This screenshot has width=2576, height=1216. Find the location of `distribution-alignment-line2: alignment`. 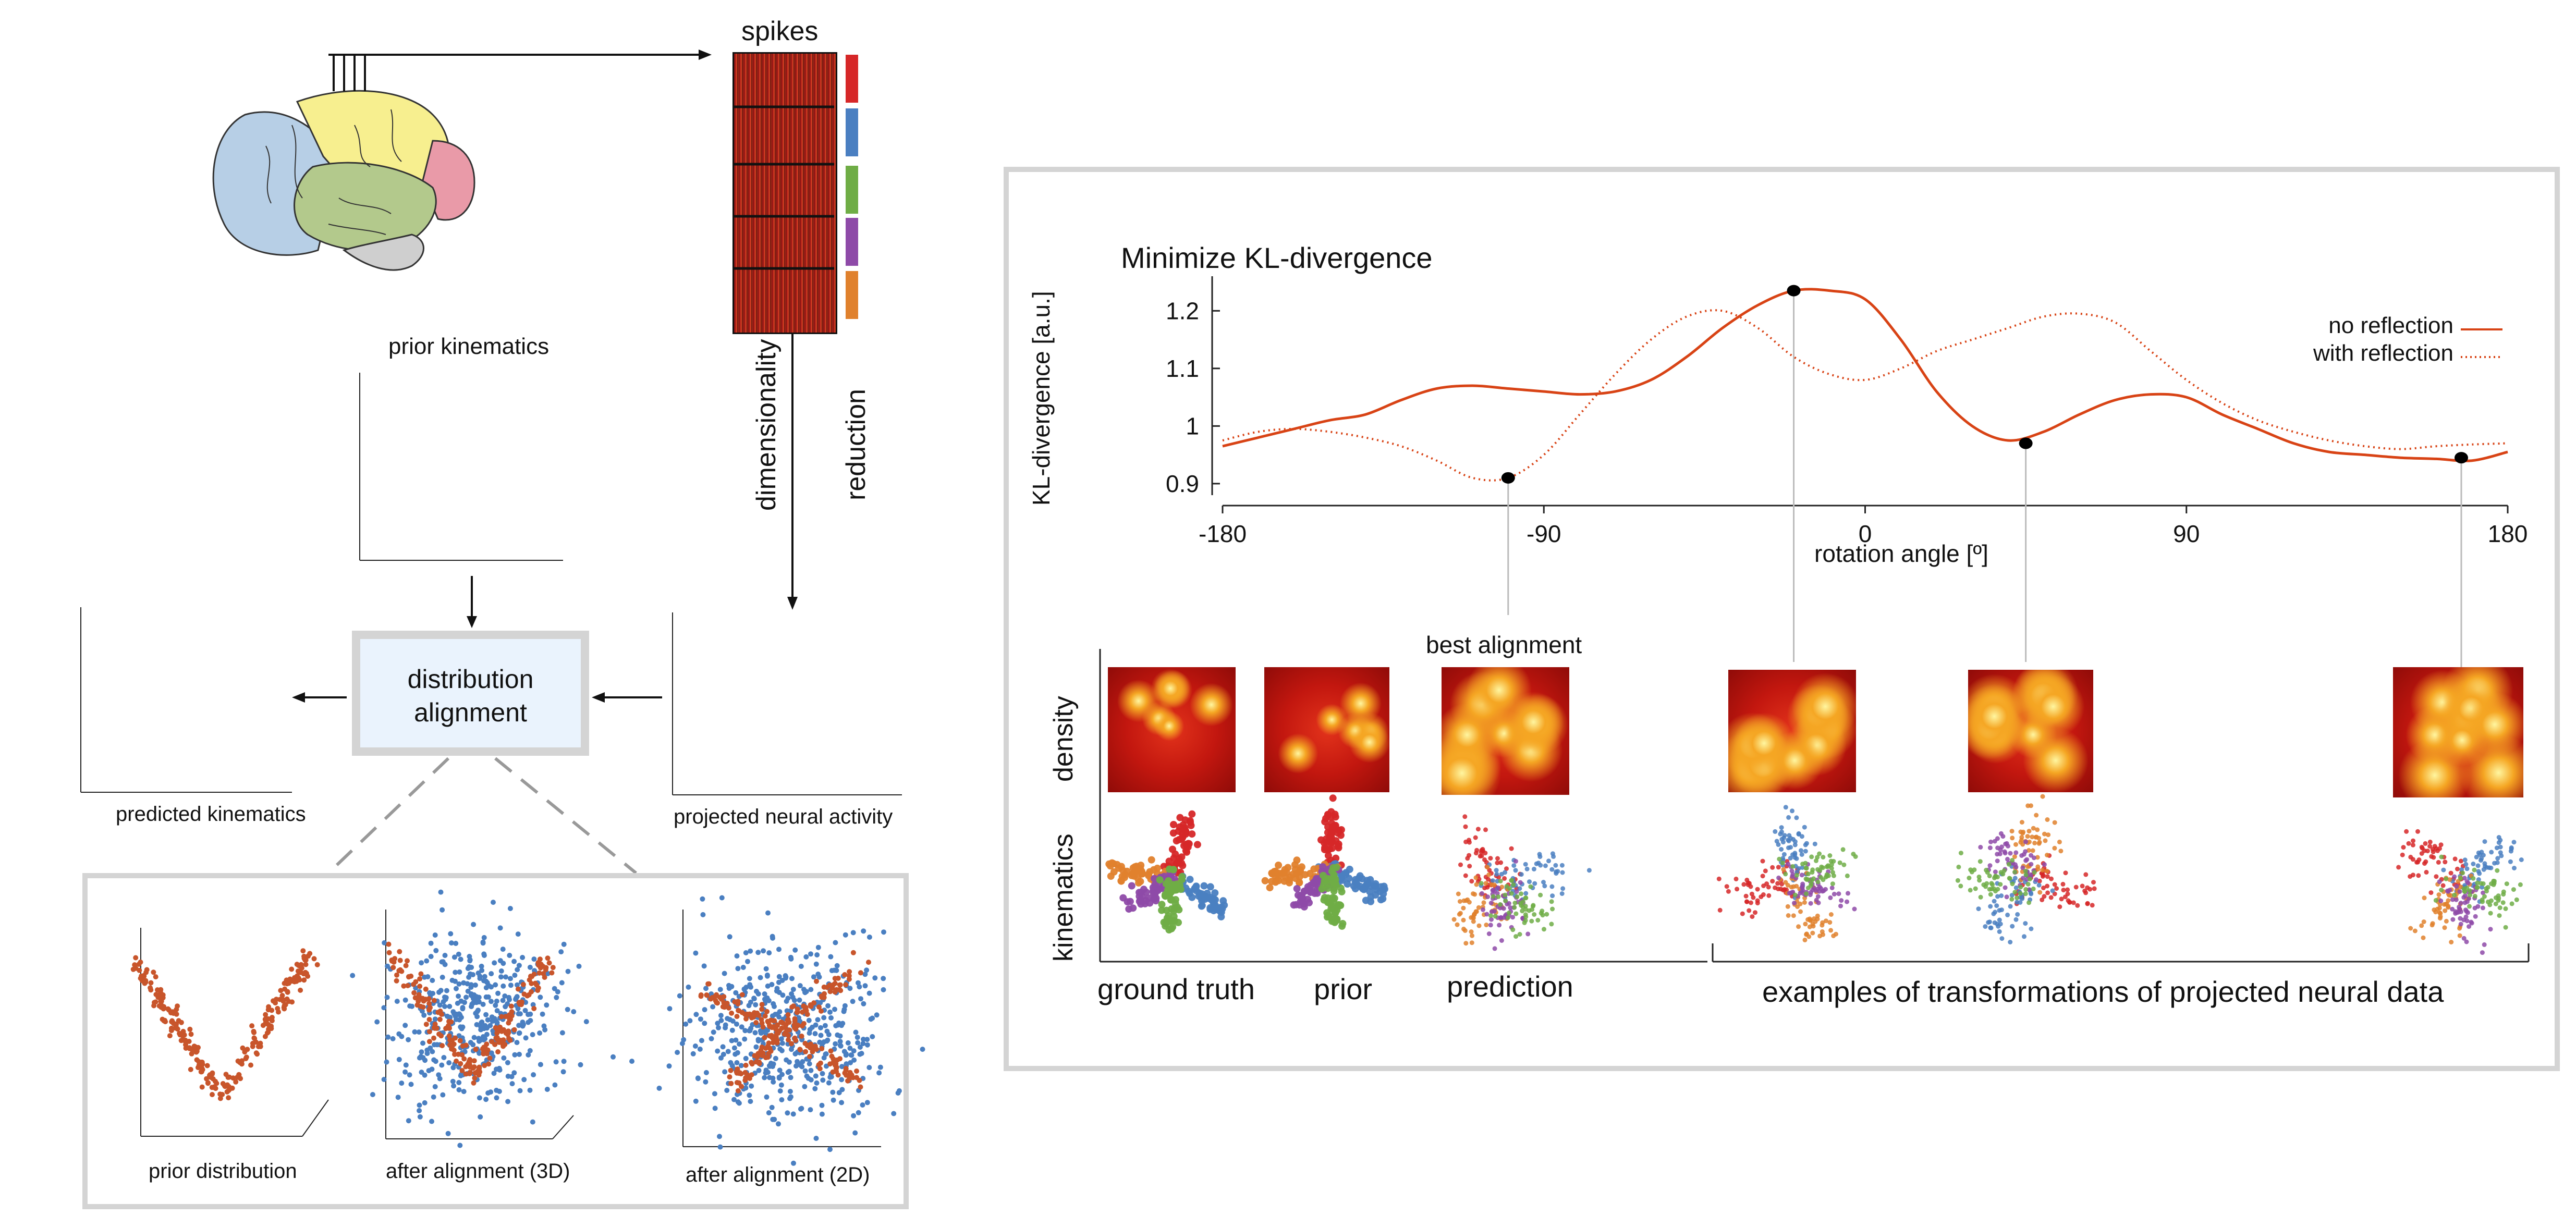

distribution-alignment-line2: alignment is located at coordinates (470, 712).